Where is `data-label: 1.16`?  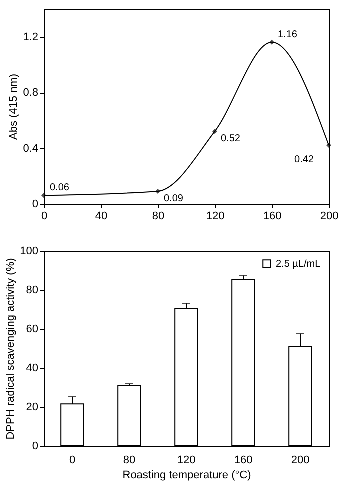 data-label: 1.16 is located at coordinates (288, 34).